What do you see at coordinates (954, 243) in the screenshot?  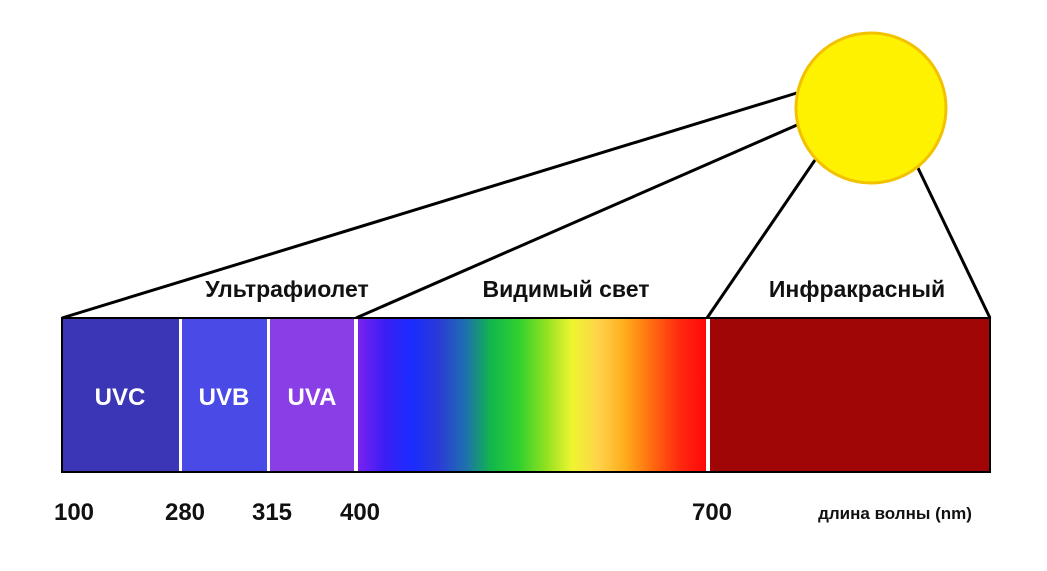 I see `ray-to-ir-end` at bounding box center [954, 243].